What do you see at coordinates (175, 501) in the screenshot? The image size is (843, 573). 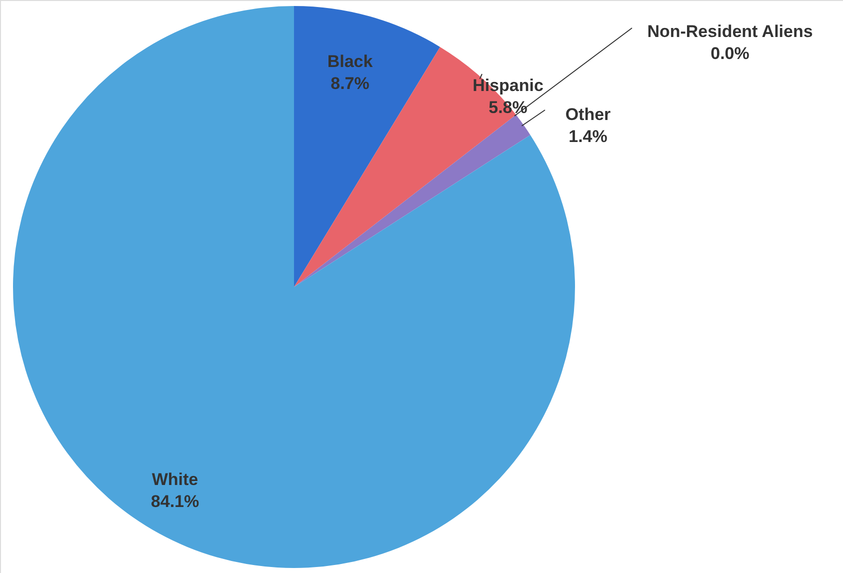 I see `data-label: 84.1%` at bounding box center [175, 501].